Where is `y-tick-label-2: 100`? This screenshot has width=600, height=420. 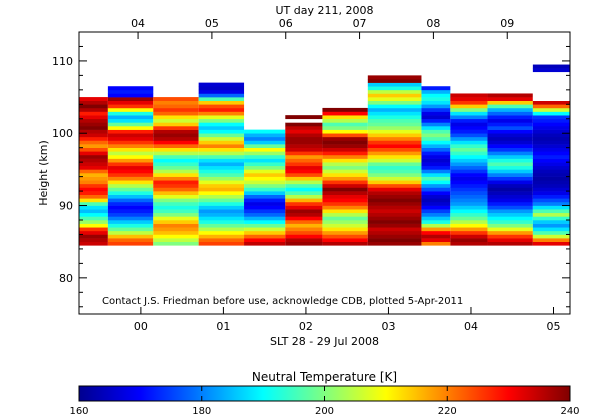 y-tick-label-2: 100 is located at coordinates (62, 133).